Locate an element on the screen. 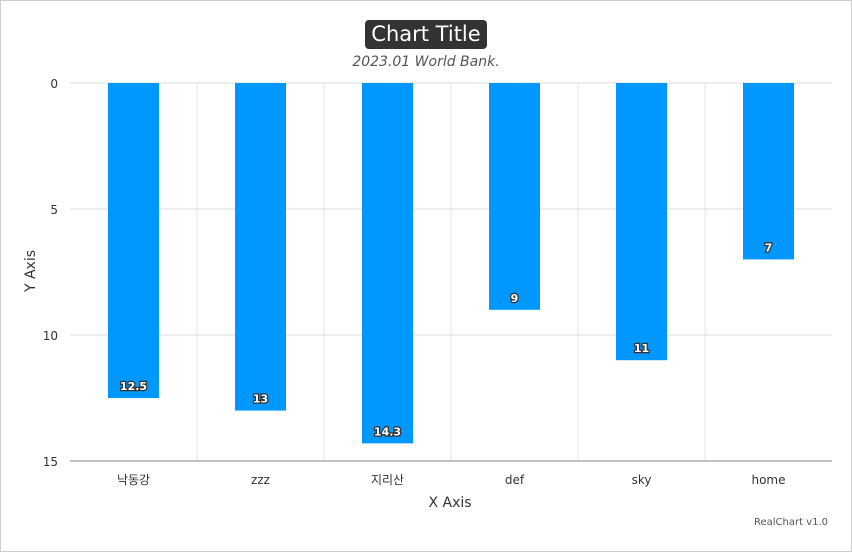 This screenshot has height=552, width=852. data-label: 14.3 is located at coordinates (387, 431).